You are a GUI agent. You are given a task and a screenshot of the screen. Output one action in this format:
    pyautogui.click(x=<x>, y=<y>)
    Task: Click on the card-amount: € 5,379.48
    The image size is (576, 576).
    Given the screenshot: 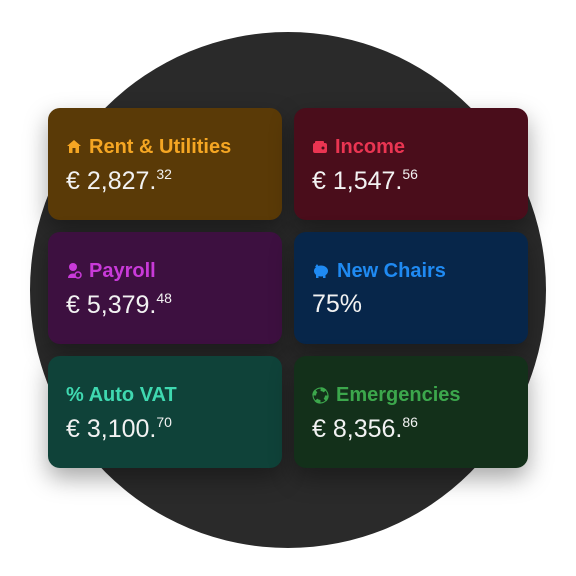 What is the action you would take?
    pyautogui.click(x=174, y=305)
    